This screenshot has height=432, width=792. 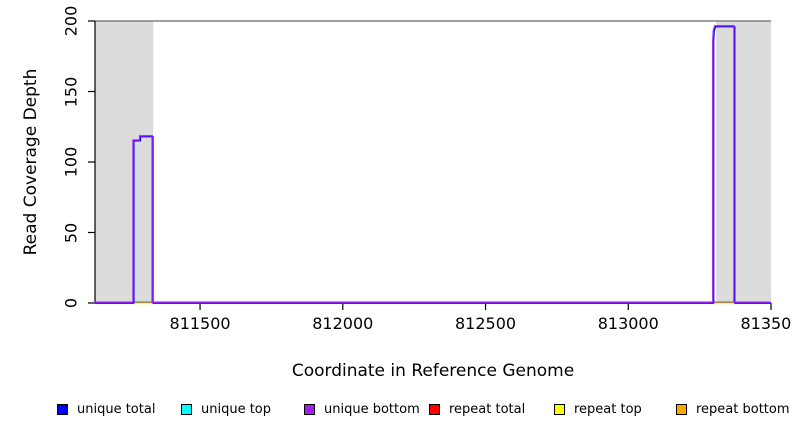 I want to click on legend-label: repeat total, so click(x=487, y=409).